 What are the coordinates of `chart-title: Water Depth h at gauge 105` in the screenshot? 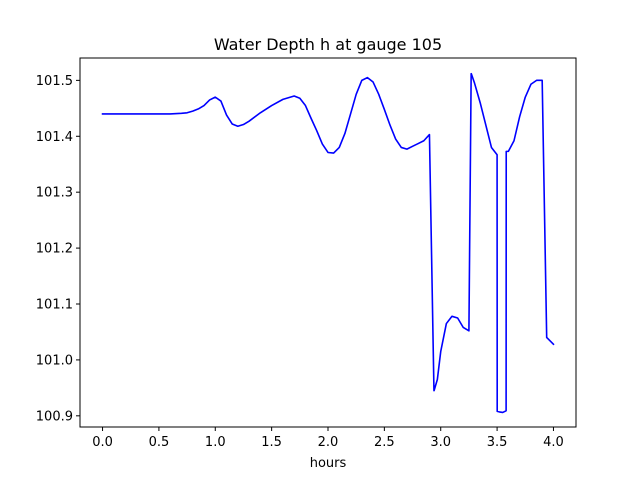 It's located at (328, 44).